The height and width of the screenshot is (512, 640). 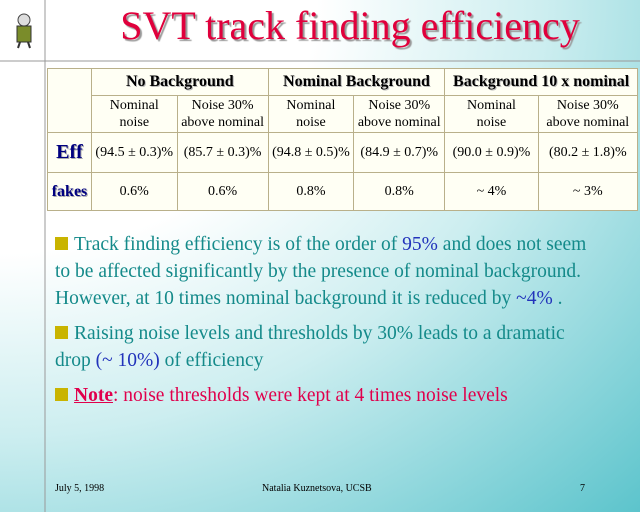 I want to click on group-header: Background 10 x nominal, so click(x=541, y=82).